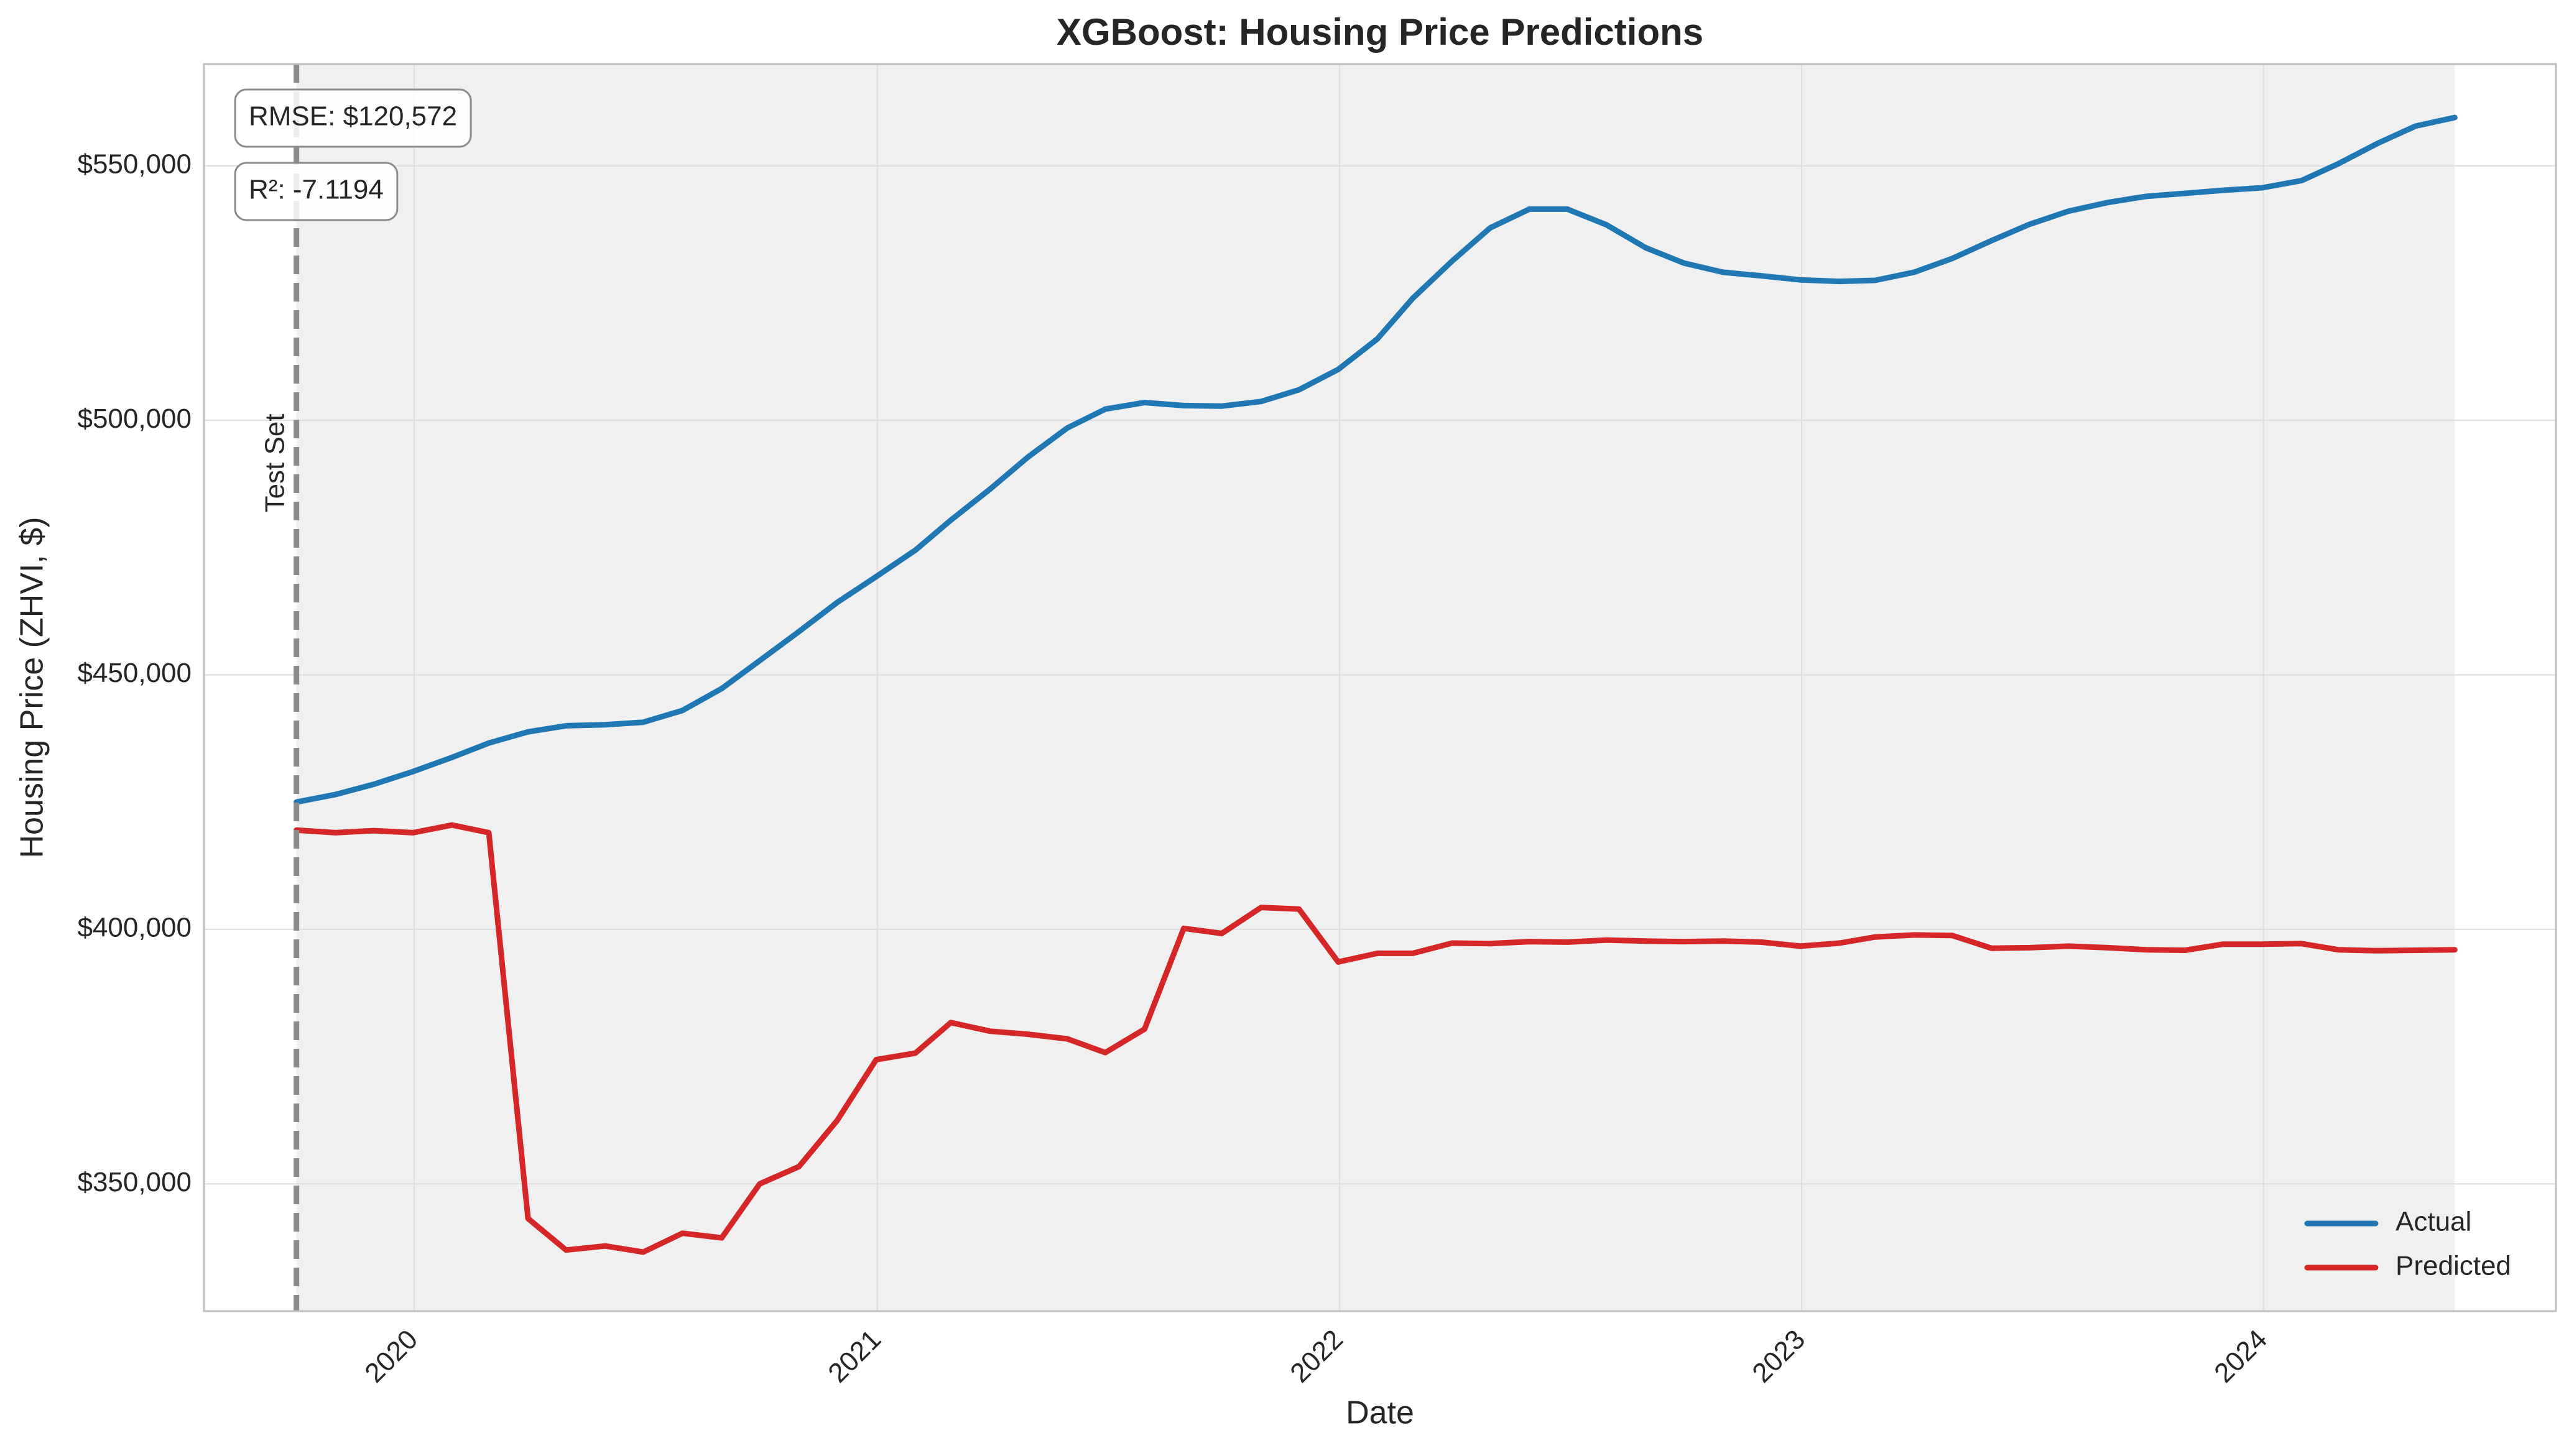  I want to click on x-tick-label: 2021, so click(854, 1357).